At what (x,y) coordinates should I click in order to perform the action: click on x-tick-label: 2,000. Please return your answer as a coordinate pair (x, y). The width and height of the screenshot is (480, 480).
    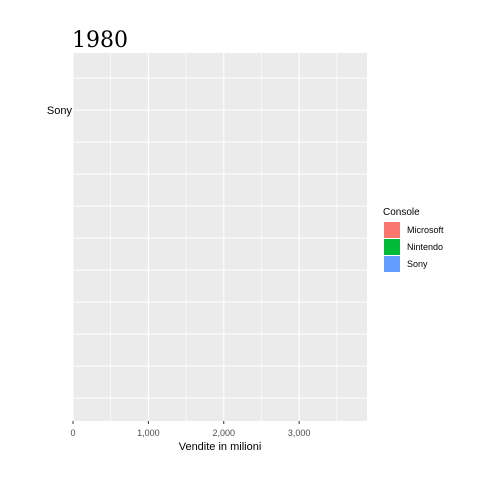
    Looking at the image, I should click on (224, 433).